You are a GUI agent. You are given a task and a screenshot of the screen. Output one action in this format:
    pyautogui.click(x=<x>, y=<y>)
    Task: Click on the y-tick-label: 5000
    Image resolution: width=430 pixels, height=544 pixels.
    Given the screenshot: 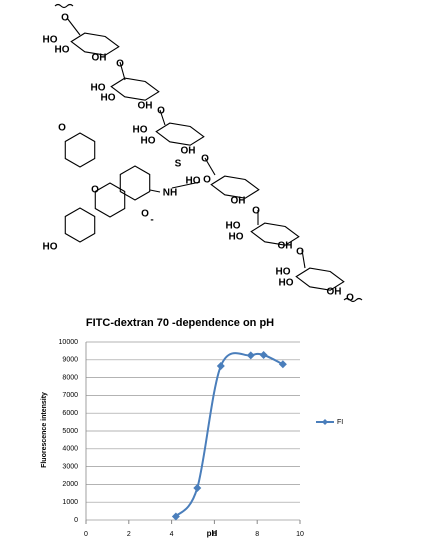 What is the action you would take?
    pyautogui.click(x=70, y=431)
    